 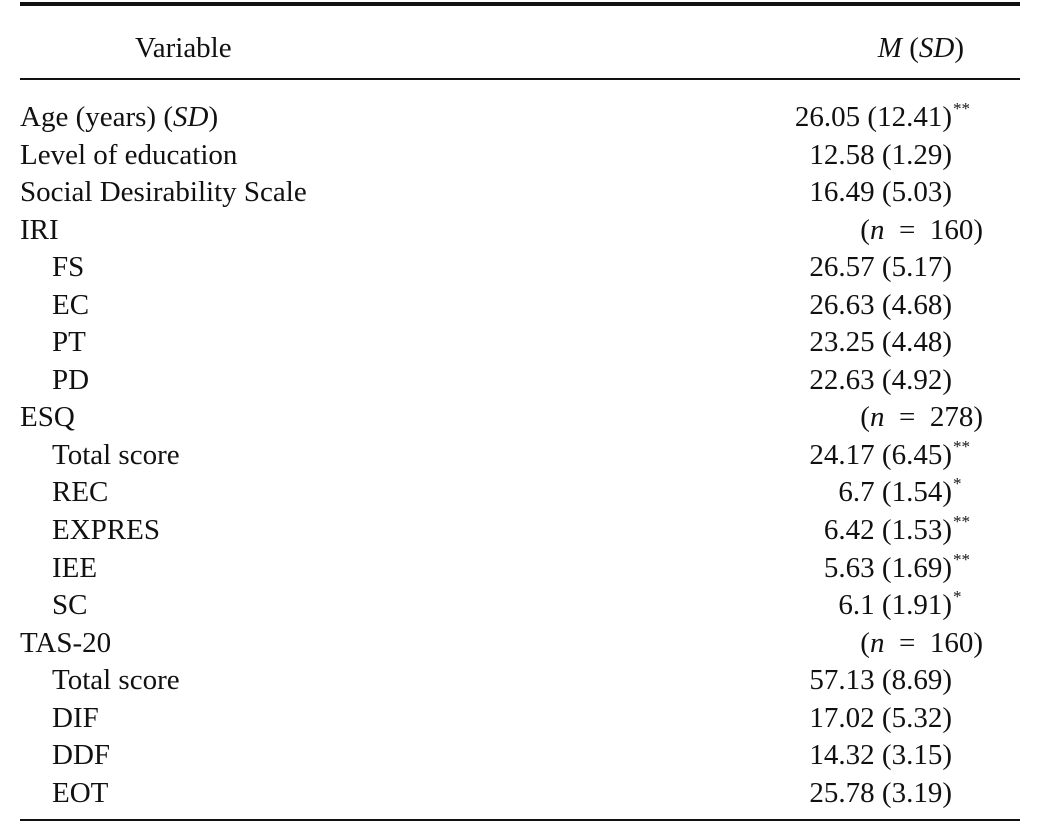 What do you see at coordinates (520, 794) in the screenshot?
I see `table-row: EOT 25.78 (3.19)` at bounding box center [520, 794].